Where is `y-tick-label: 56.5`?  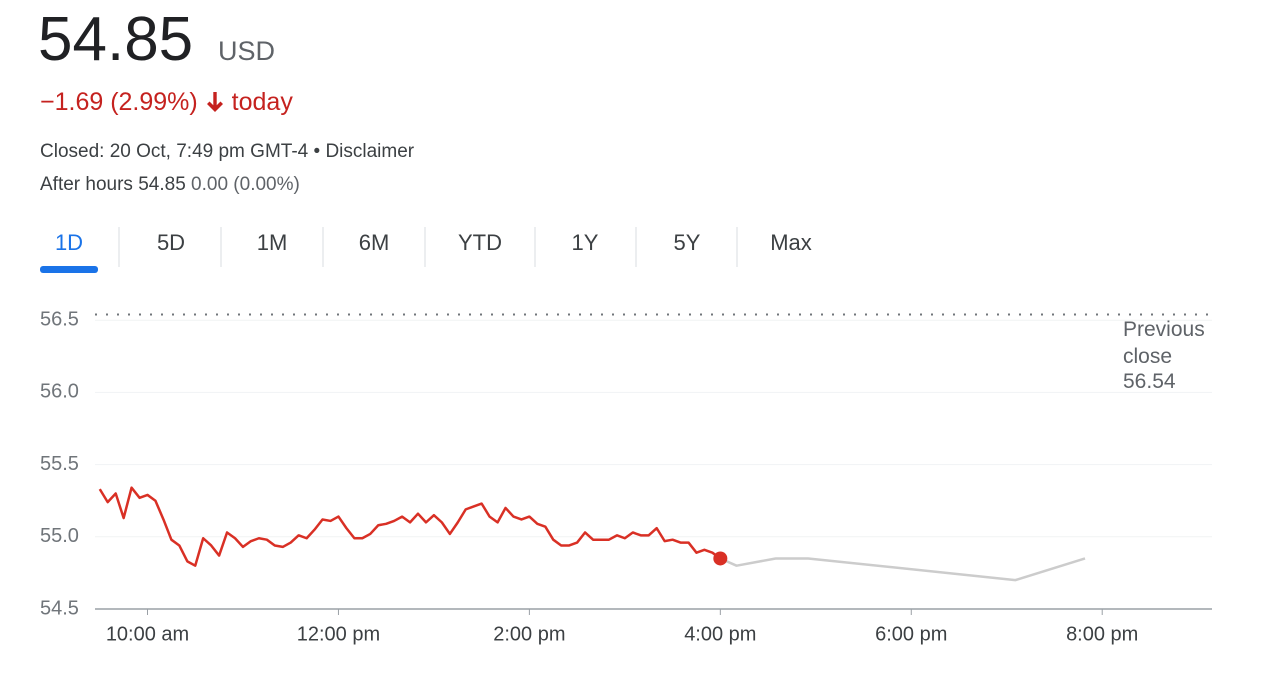 y-tick-label: 56.5 is located at coordinates (59, 320).